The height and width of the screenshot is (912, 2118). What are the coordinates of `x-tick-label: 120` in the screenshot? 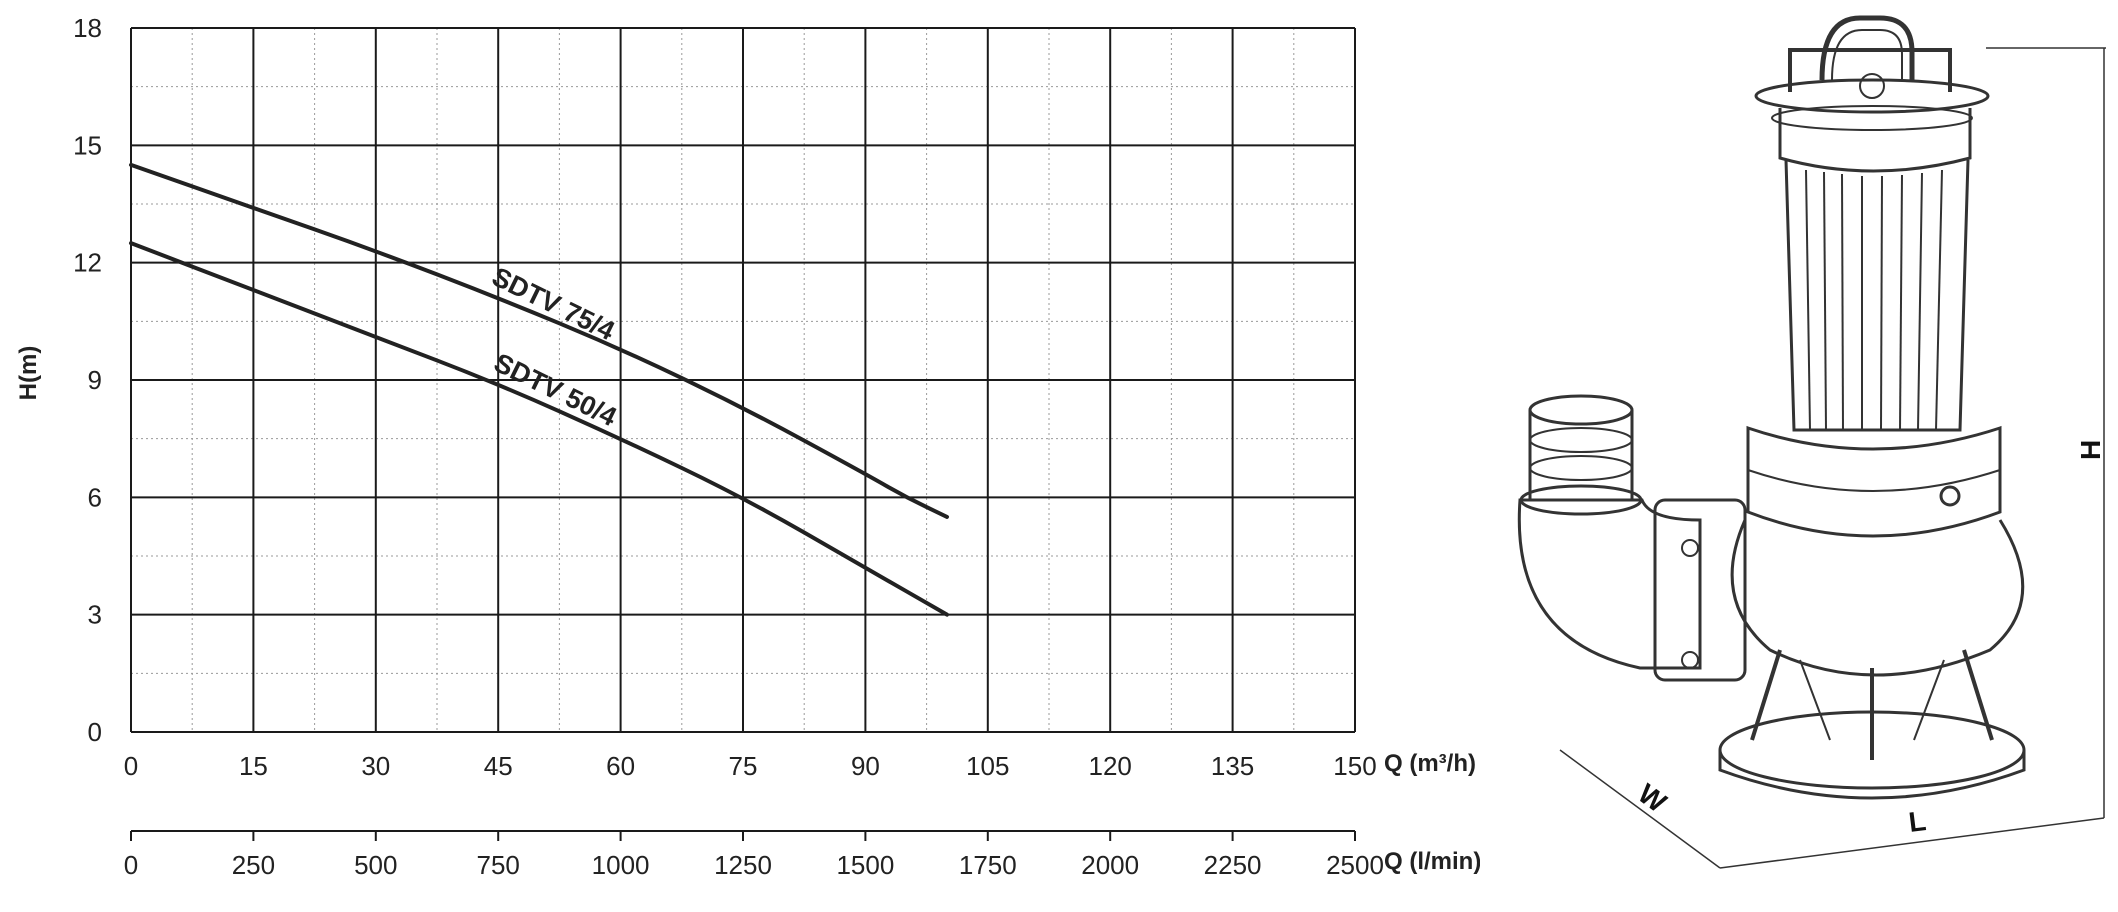 It's located at (1110, 766).